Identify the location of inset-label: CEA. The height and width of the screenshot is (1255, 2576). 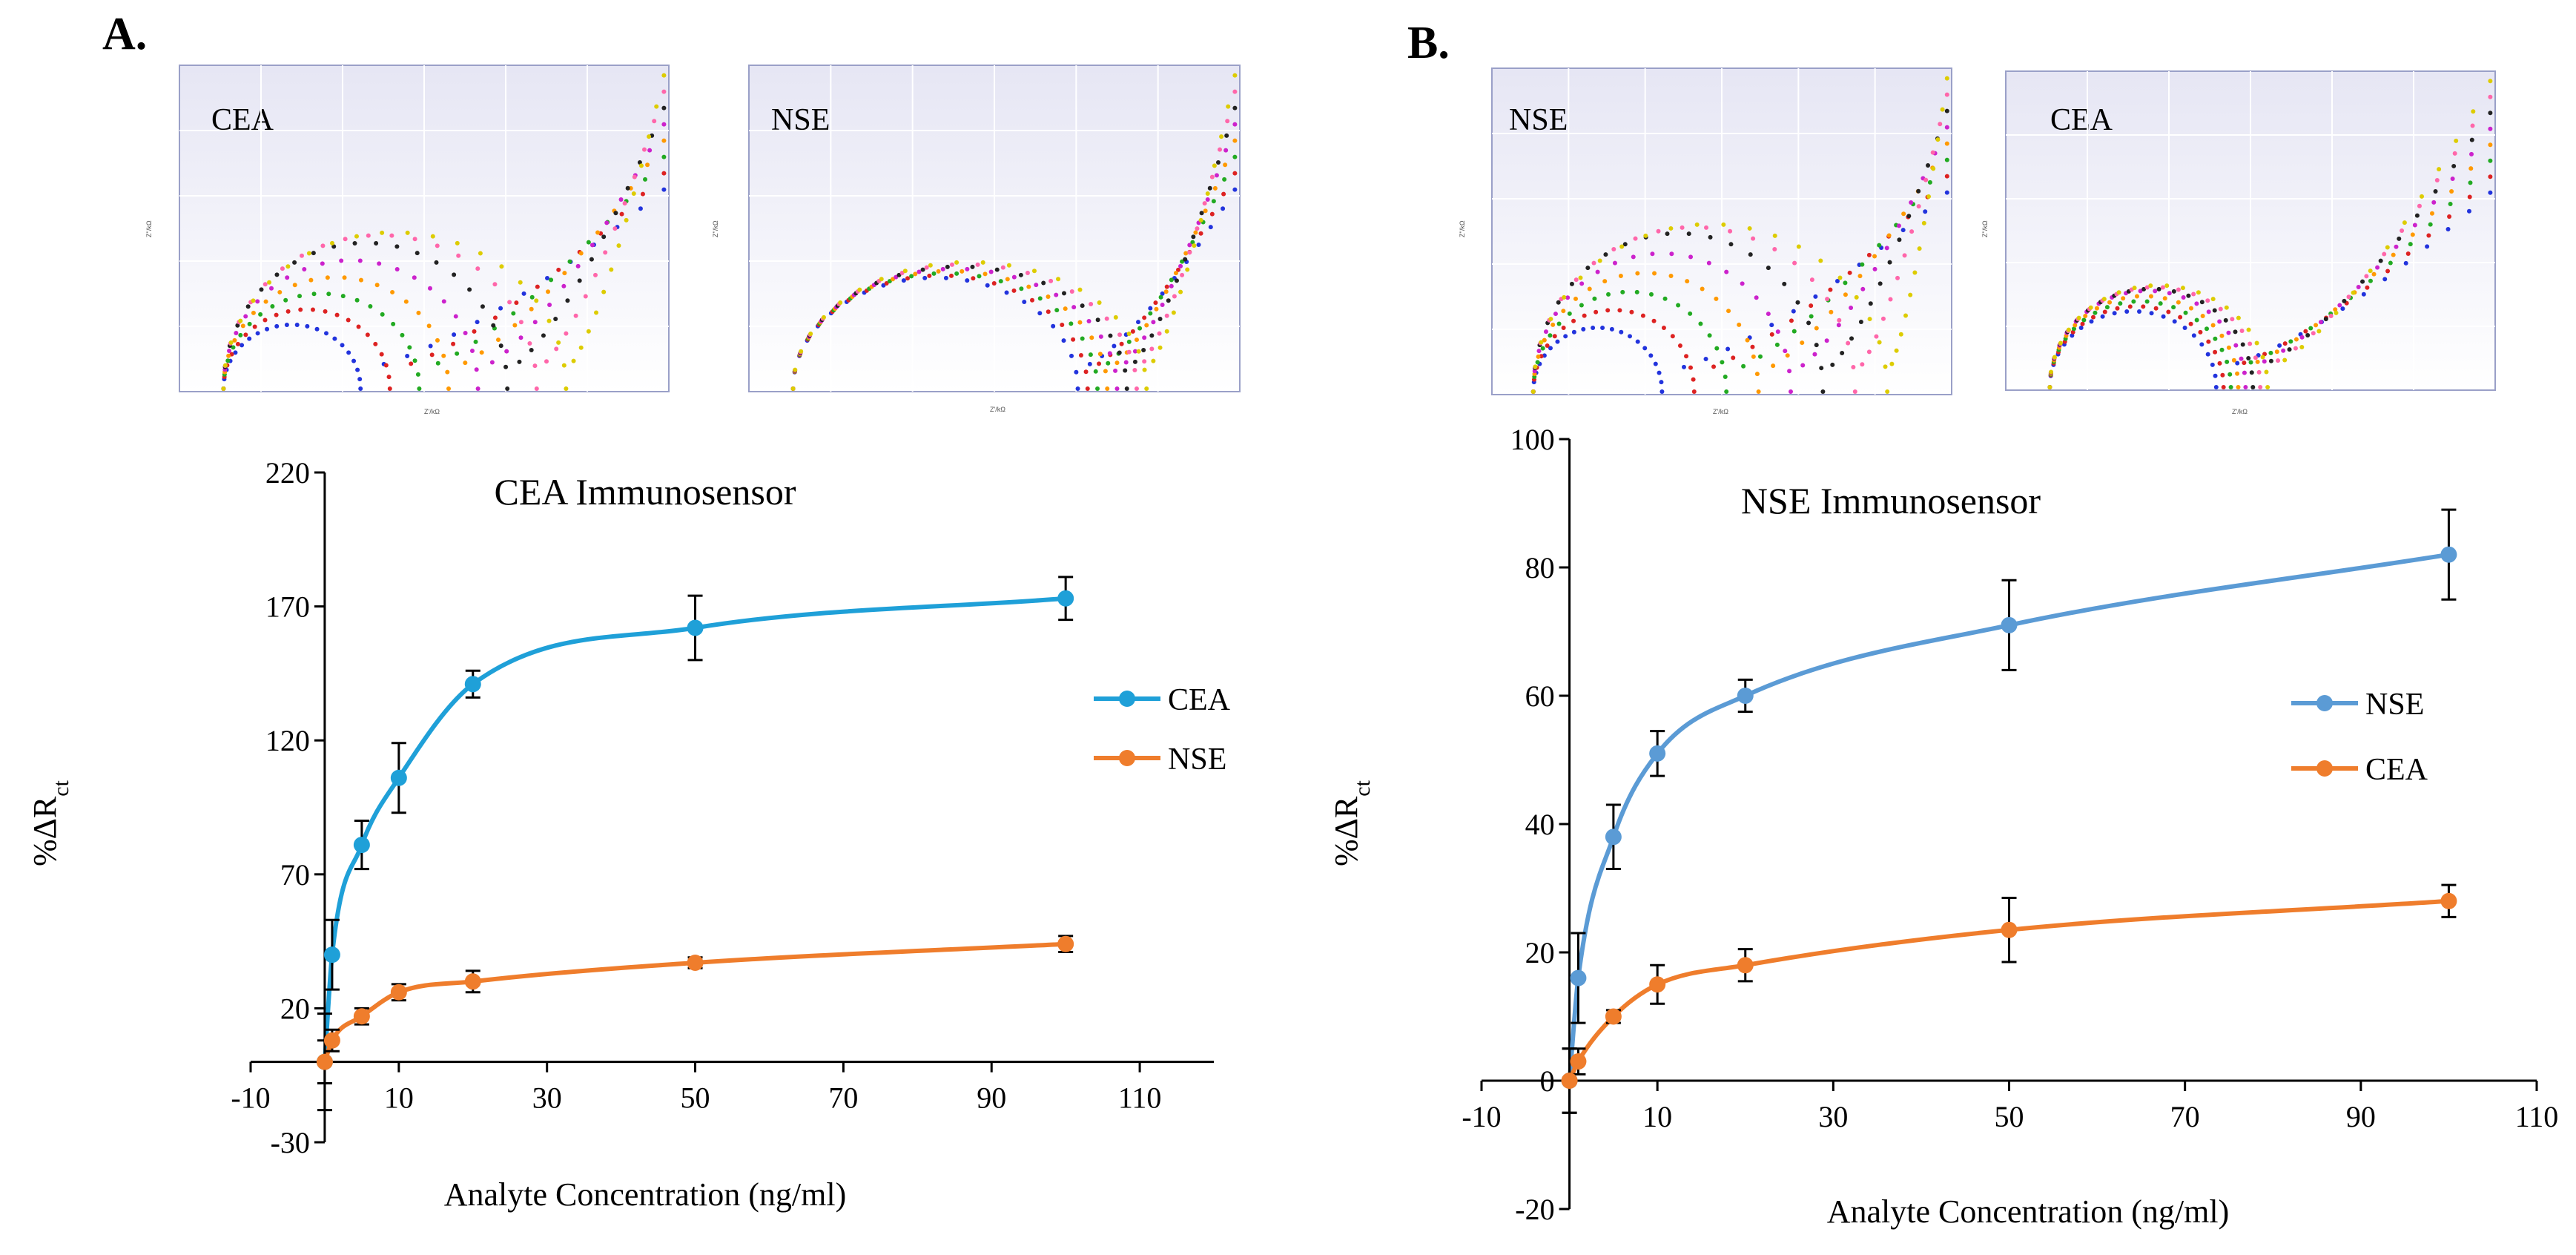
(242, 120).